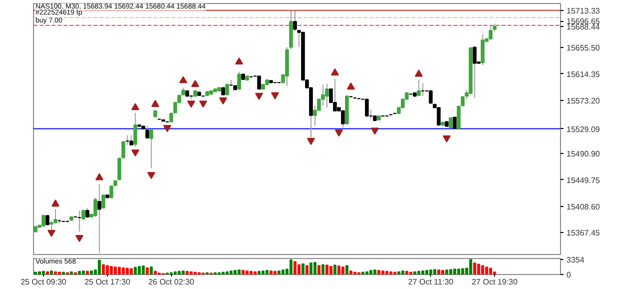 The width and height of the screenshot is (625, 289). I want to click on x-tick-label: 25 Oct 17:30, so click(107, 282).